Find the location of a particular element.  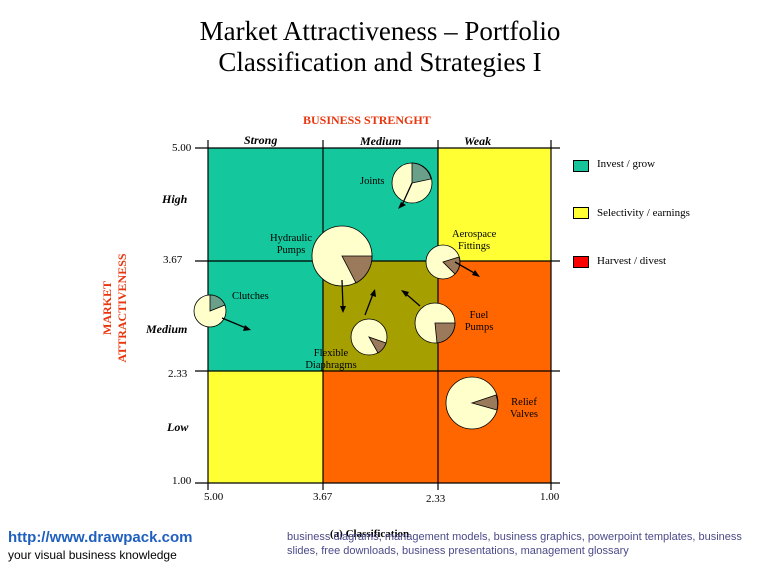

legend-swatch-selectivity is located at coordinates (581, 213).